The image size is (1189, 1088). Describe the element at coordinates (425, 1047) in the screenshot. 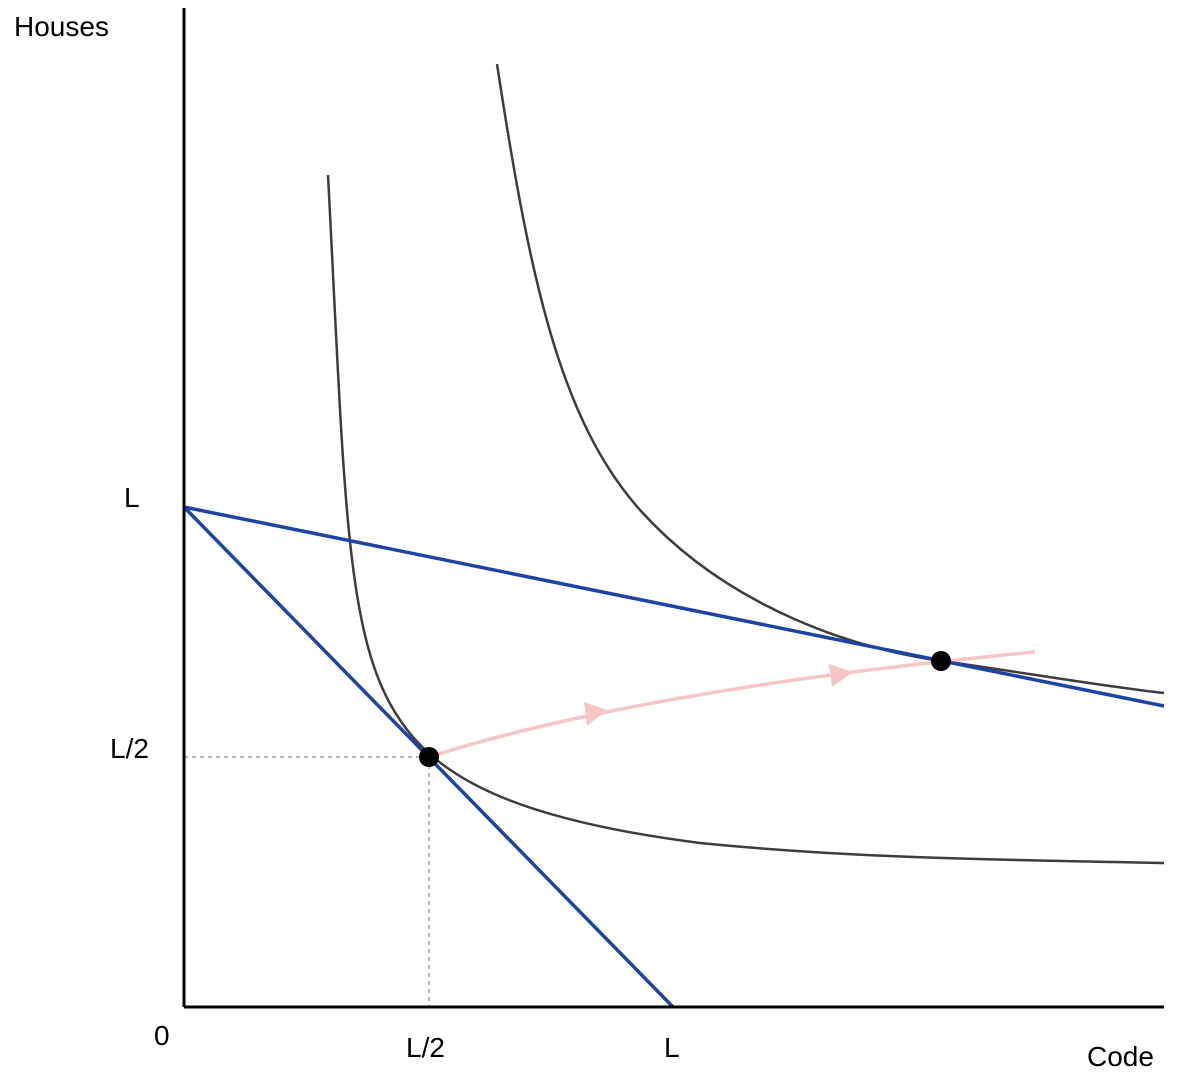

I see `x-tick-half-l: L/2` at that location.